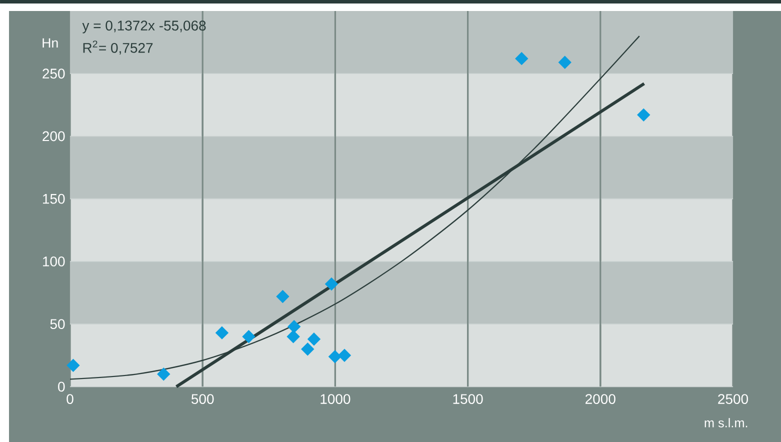 Image resolution: width=781 pixels, height=442 pixels. Describe the element at coordinates (202, 399) in the screenshot. I see `x-tick-label: 500` at that location.